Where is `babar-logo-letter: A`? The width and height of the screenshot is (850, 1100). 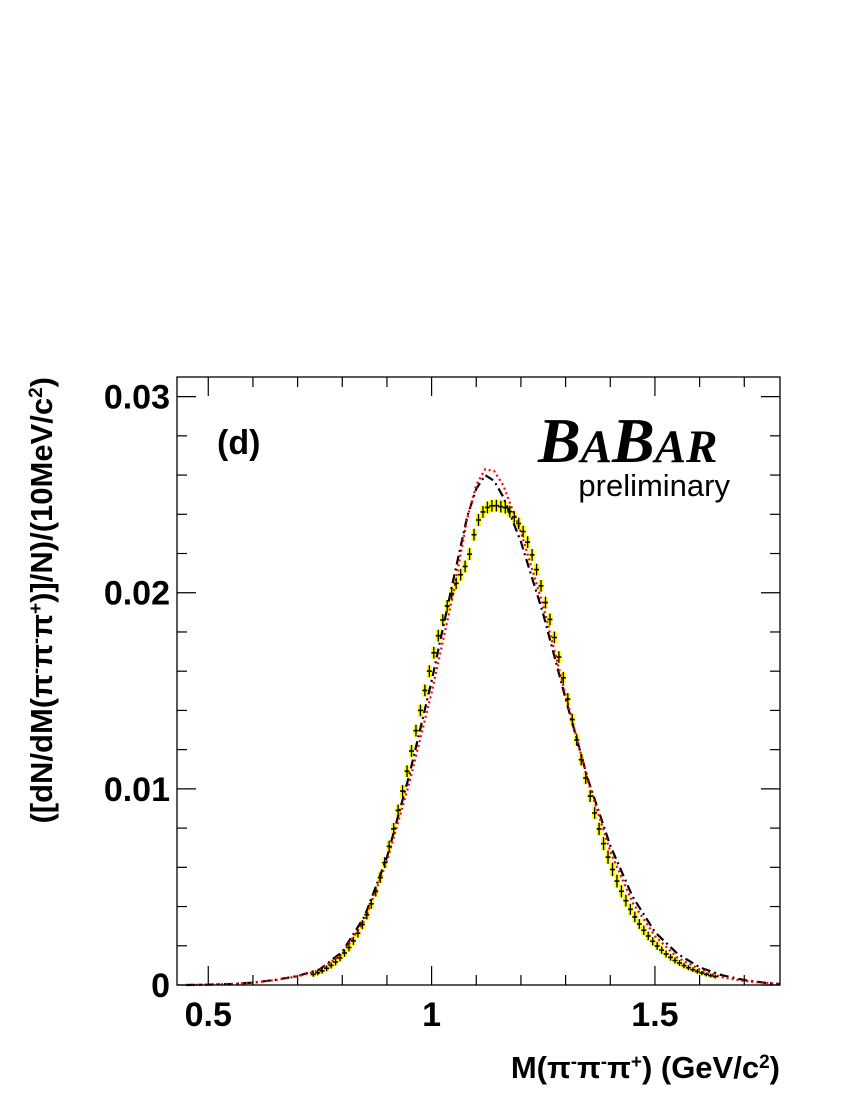 babar-logo-letter: A is located at coordinates (595, 447).